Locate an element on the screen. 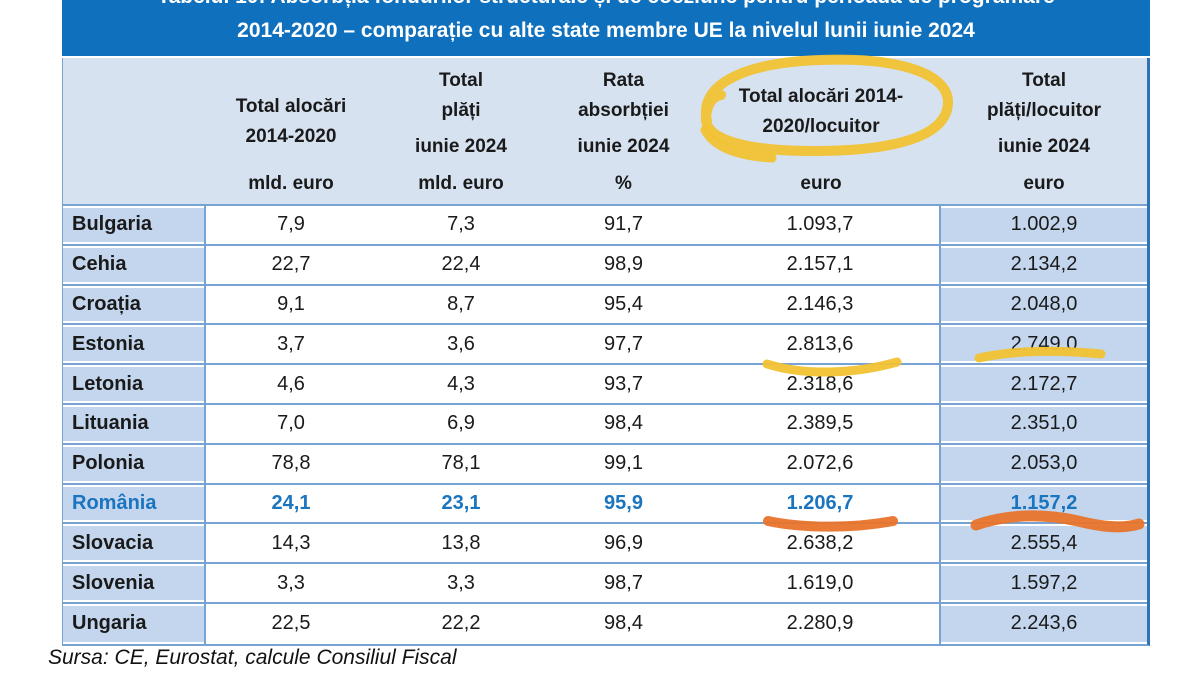 The image size is (1200, 675). alloc-cell: 9,1 is located at coordinates (291, 305).